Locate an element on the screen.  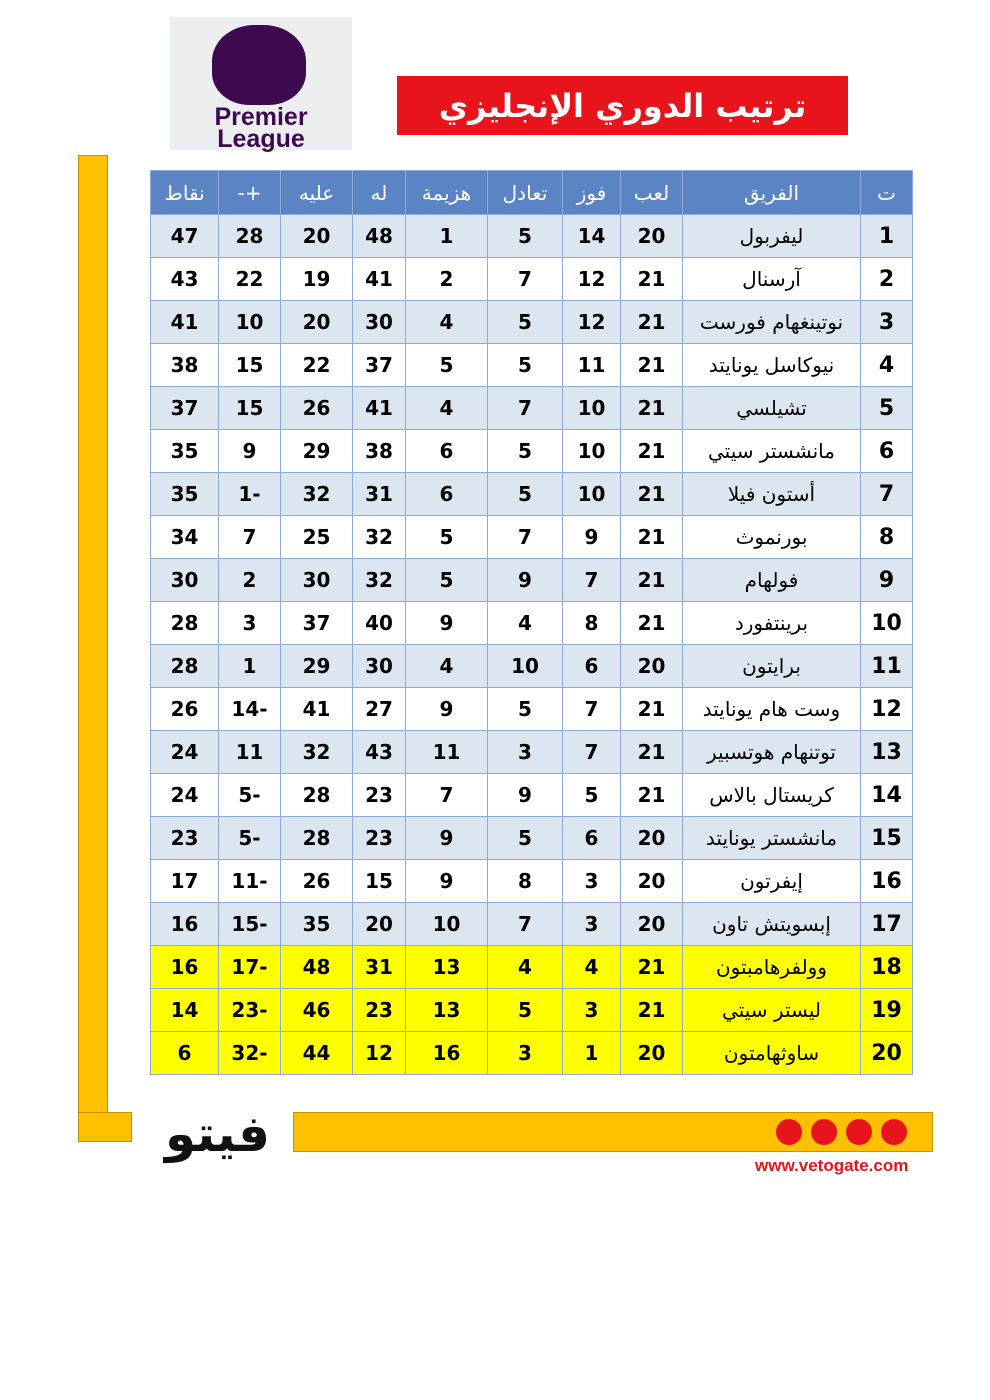
column-header: الفريق is located at coordinates (771, 192).